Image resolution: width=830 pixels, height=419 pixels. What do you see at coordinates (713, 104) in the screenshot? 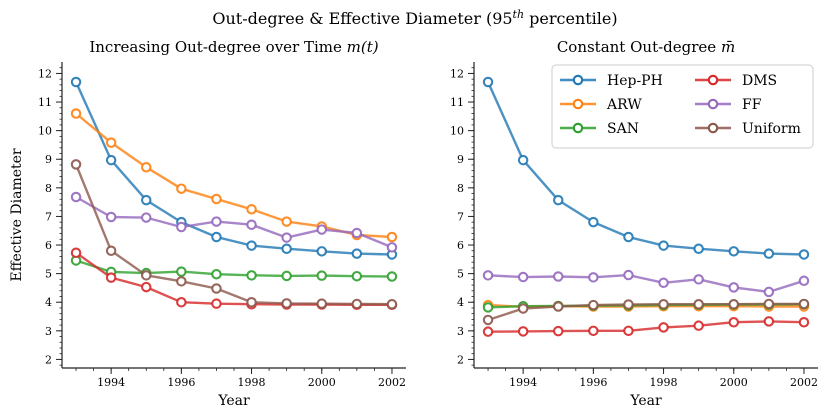
I see `legend-marker-ff` at bounding box center [713, 104].